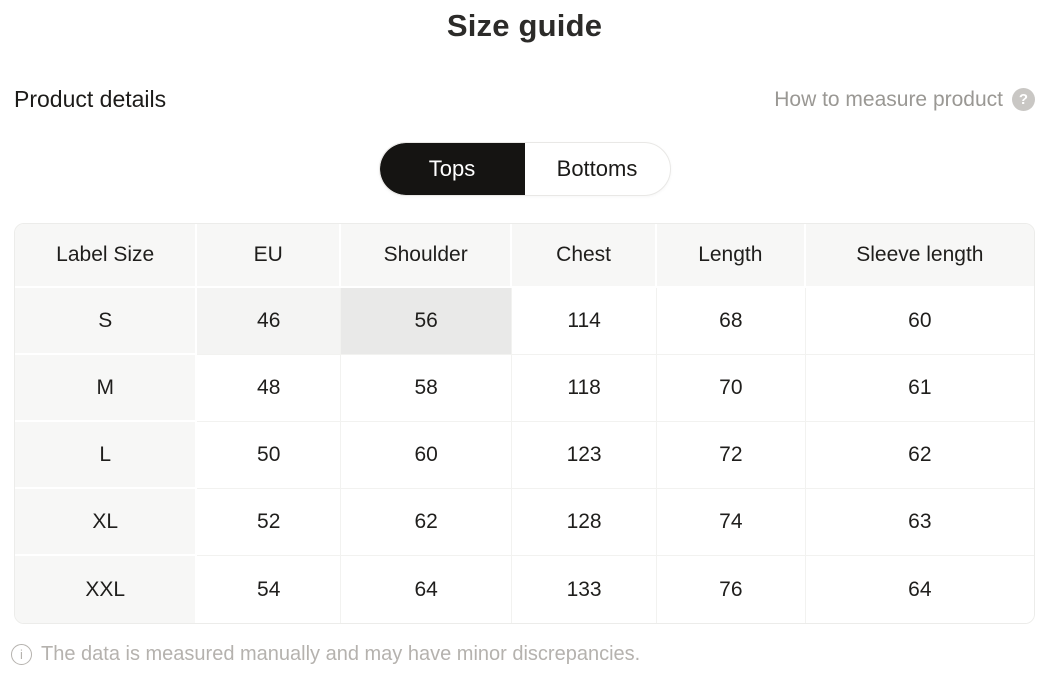 Image resolution: width=1049 pixels, height=698 pixels. What do you see at coordinates (888, 99) in the screenshot?
I see `how-to-measure-label: How to measure product` at bounding box center [888, 99].